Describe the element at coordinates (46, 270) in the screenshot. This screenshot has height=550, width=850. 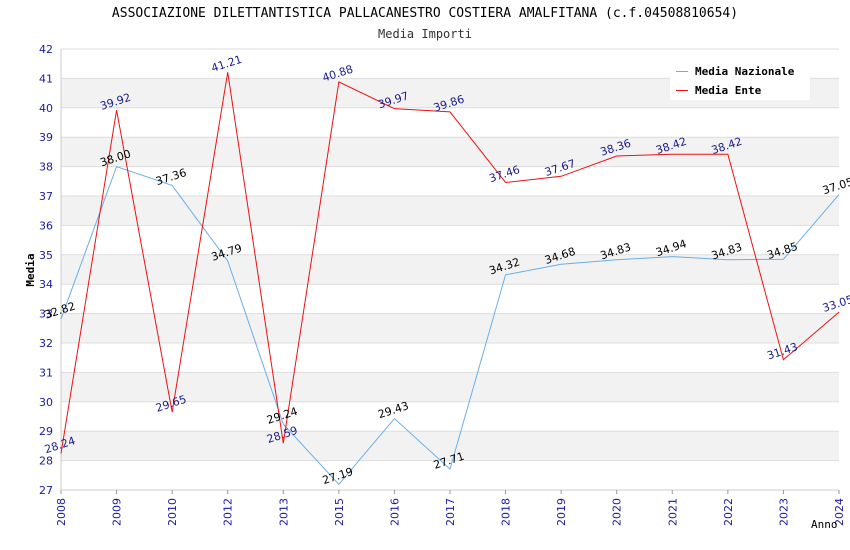
I see `y-tick-labels: 27 28 29 30 31 32 33 34 35 36 37 38 39 40 41 42` at that location.